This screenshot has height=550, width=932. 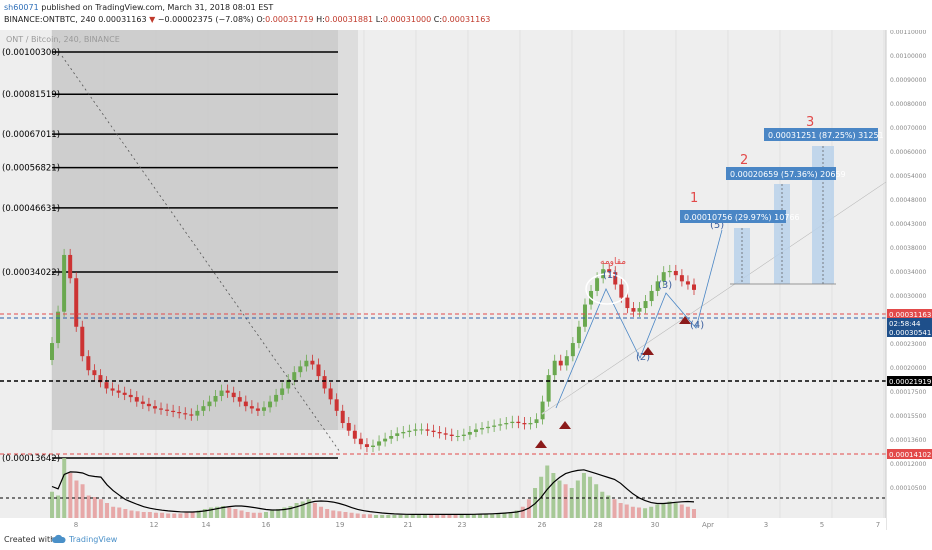 What do you see at coordinates (910, 455) in the screenshot?
I see `price-marker-label: 0.00014102` at bounding box center [910, 455].